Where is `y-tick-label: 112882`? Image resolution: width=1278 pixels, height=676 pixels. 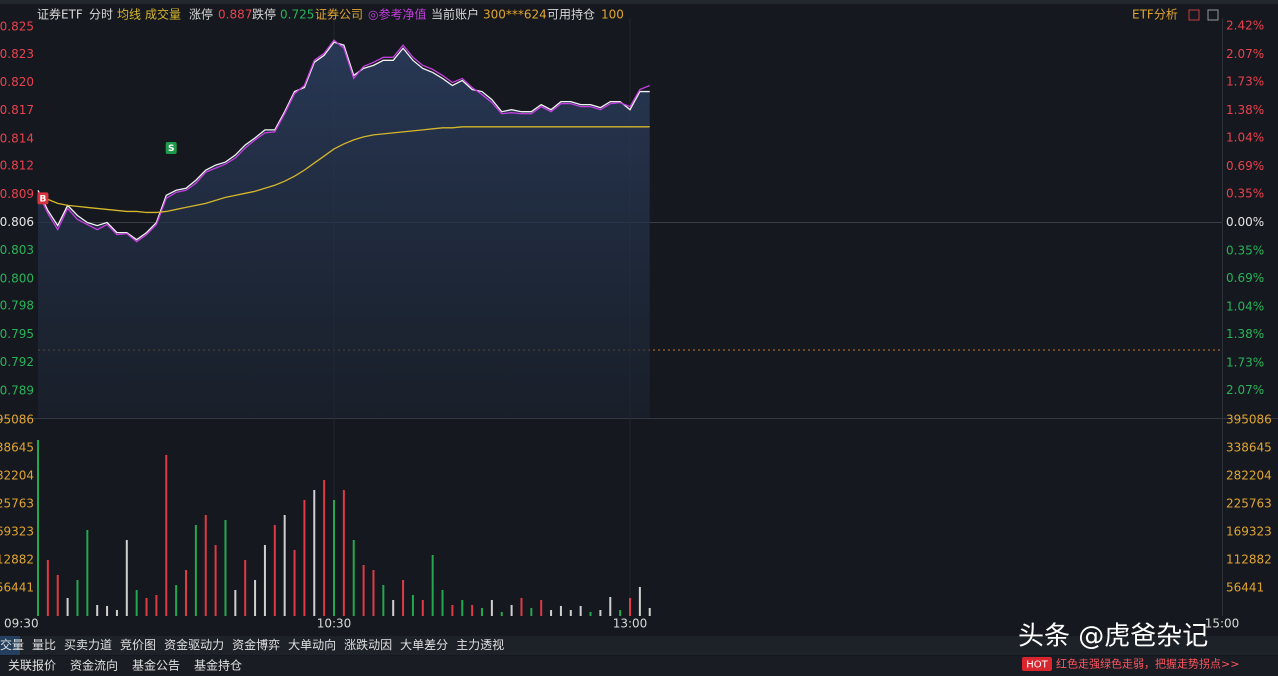 y-tick-label: 112882 is located at coordinates (17, 559).